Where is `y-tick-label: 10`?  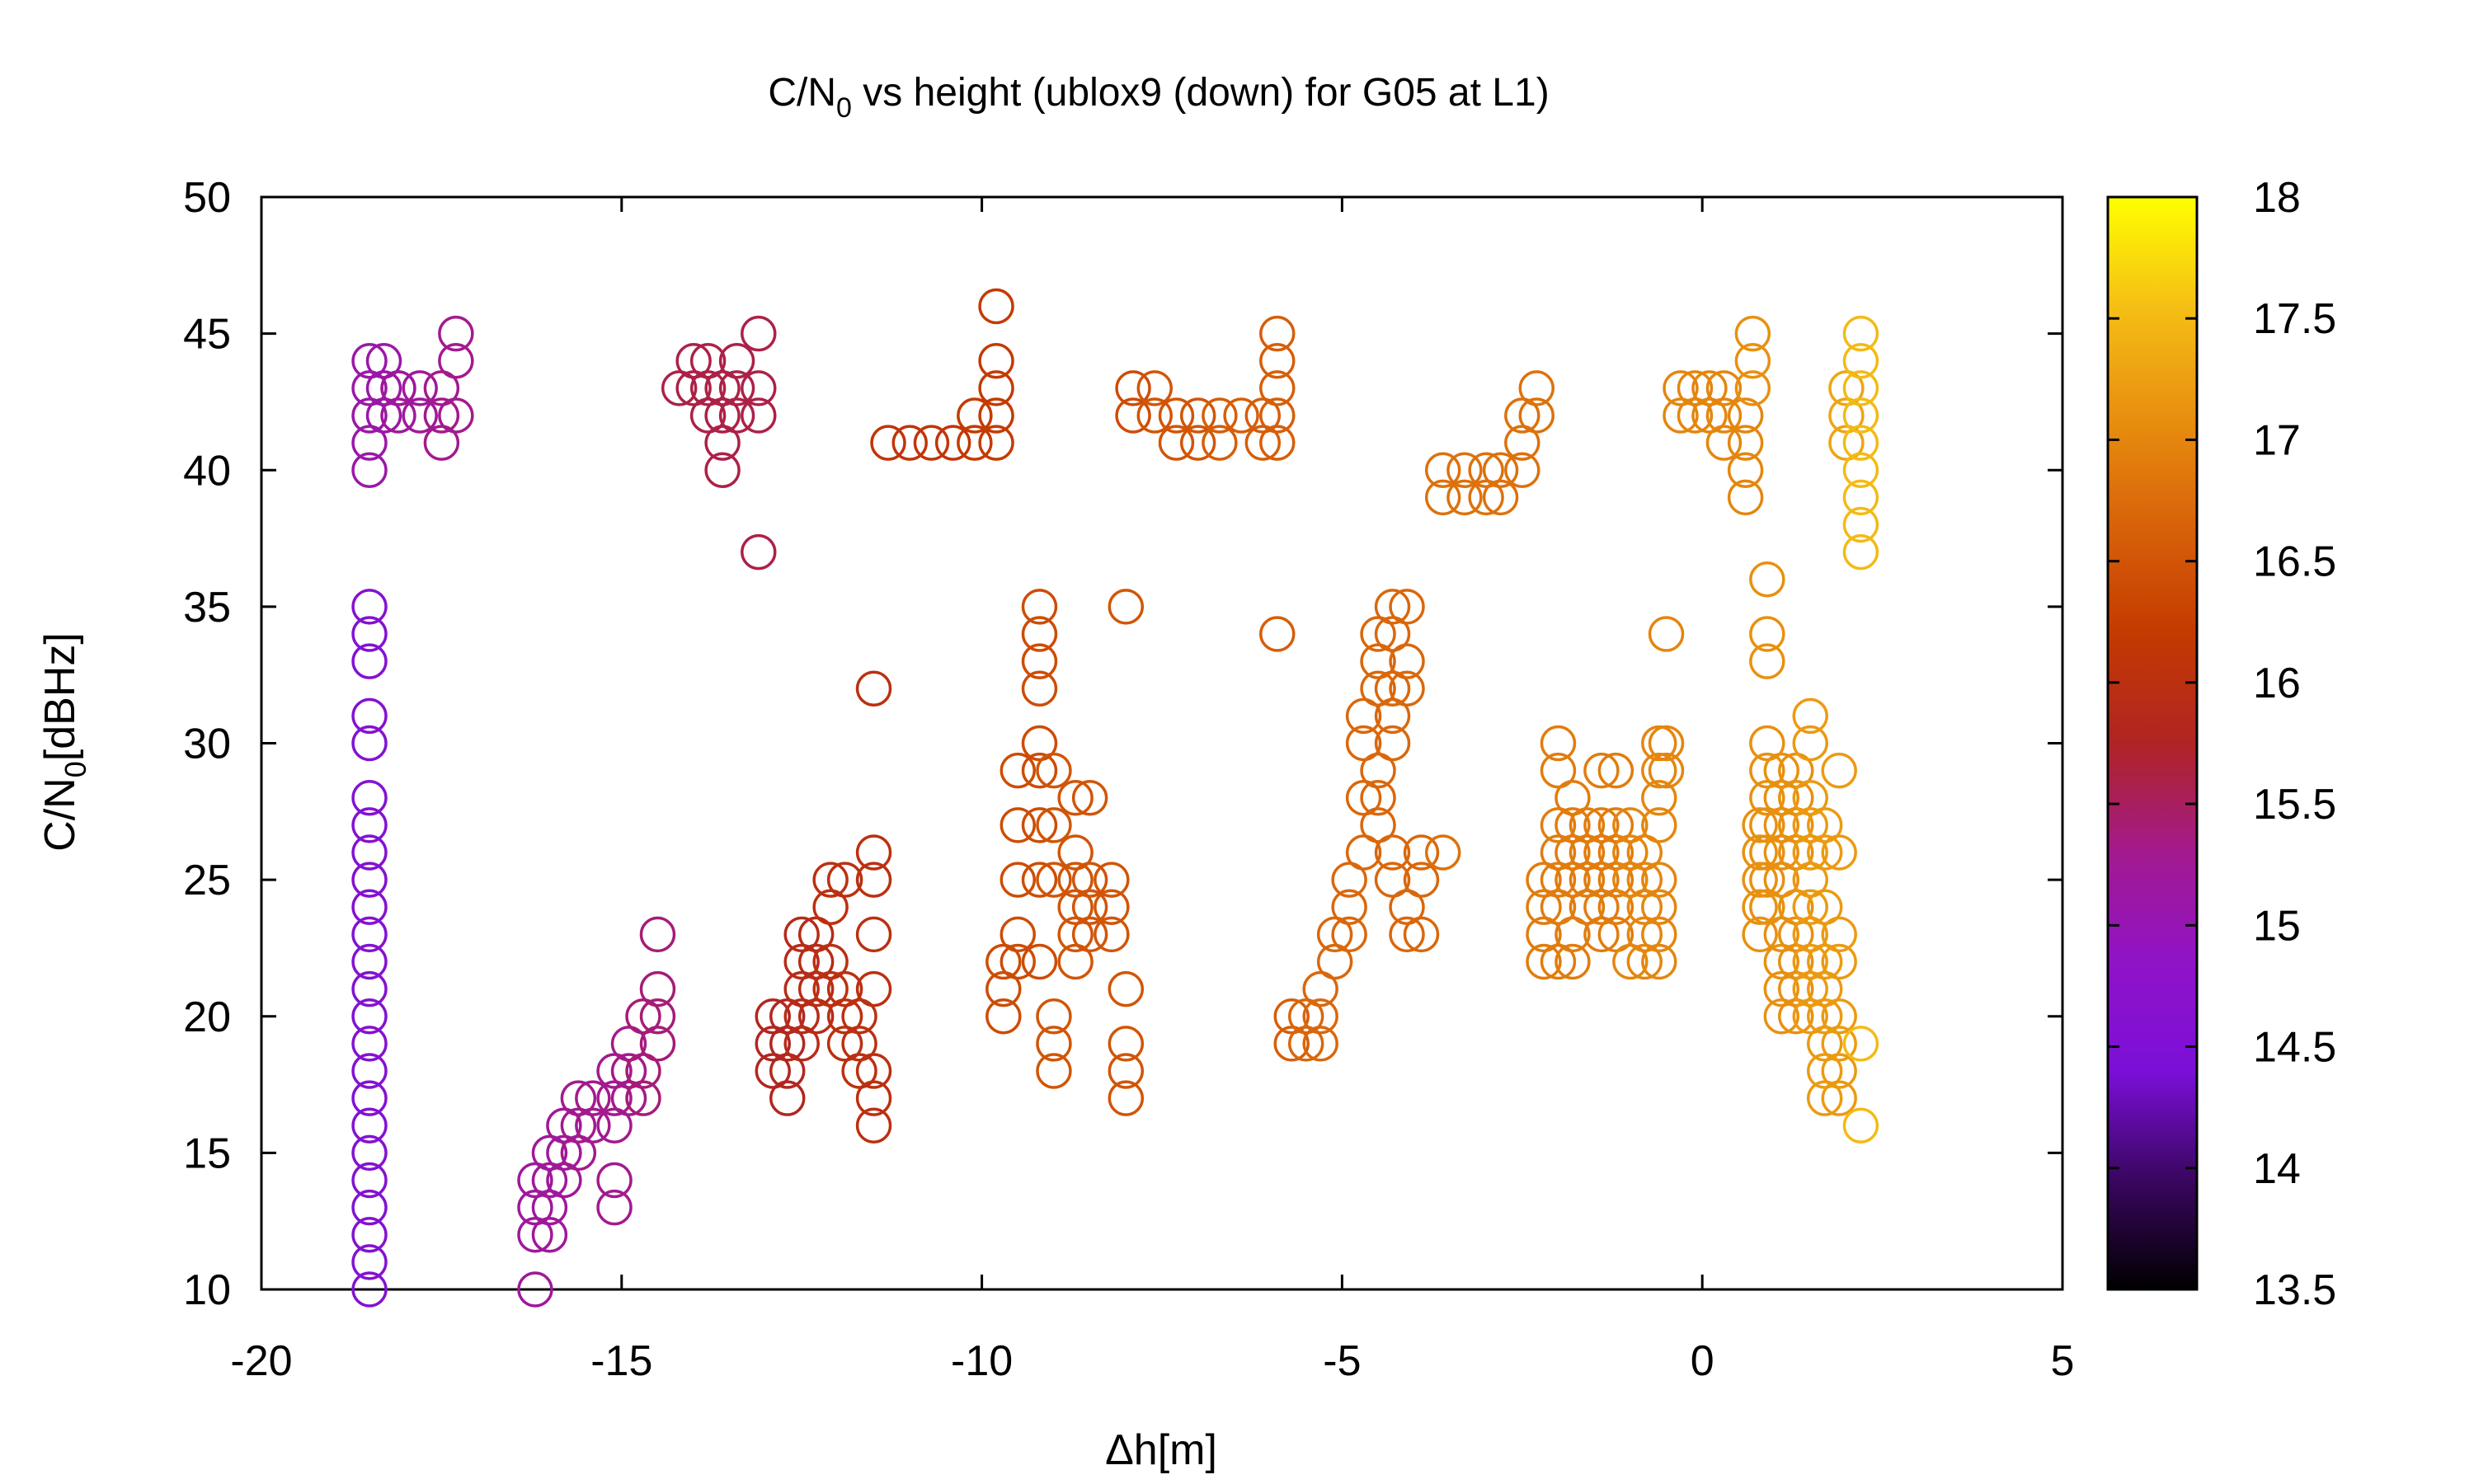 y-tick-label: 10 is located at coordinates (207, 1290).